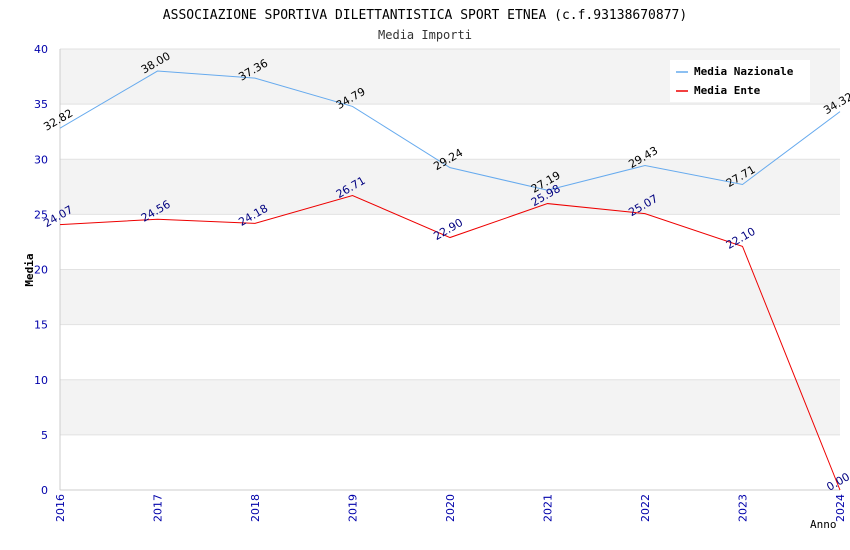 The height and width of the screenshot is (550, 850). What do you see at coordinates (727, 90) in the screenshot?
I see `legend-label-ente: Media Ente` at bounding box center [727, 90].